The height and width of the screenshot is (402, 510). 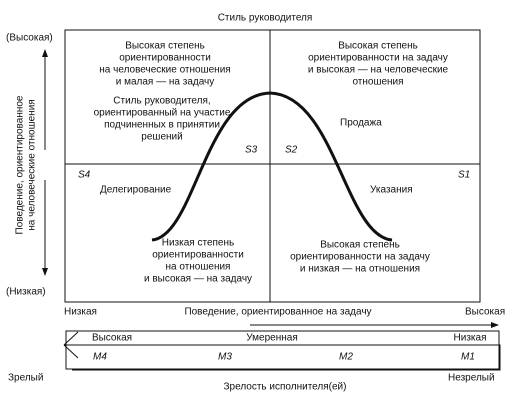 I want to click on title: Стиль руководителя, so click(x=265, y=18).